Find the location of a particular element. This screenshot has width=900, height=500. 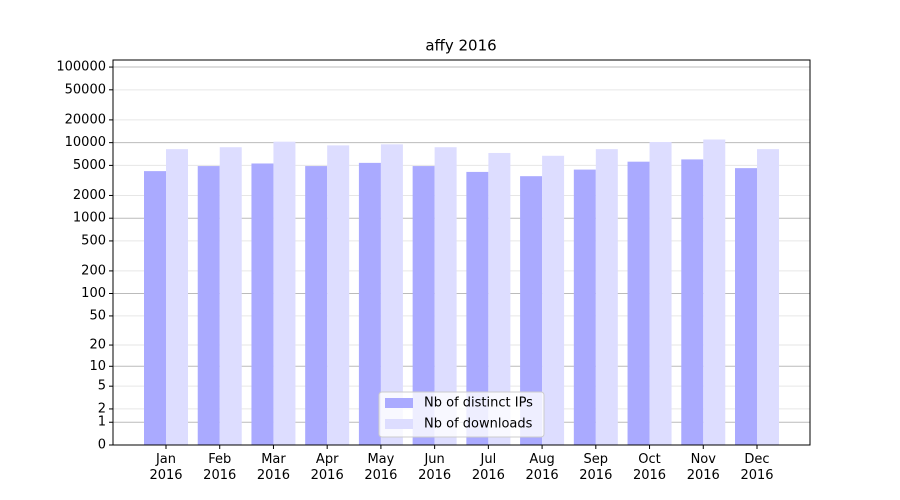

x-tick-label-box: May 2016 is located at coordinates (381, 467).